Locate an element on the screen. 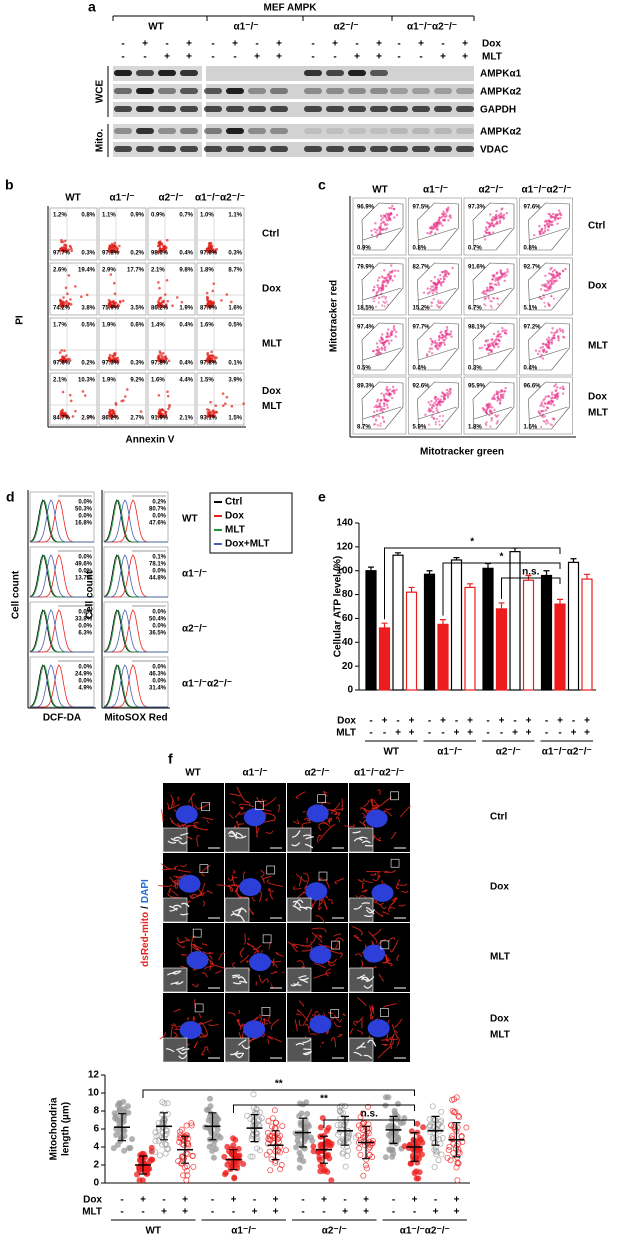 This screenshot has width=617, height=1243. gate-value: 5.9% is located at coordinates (420, 428).